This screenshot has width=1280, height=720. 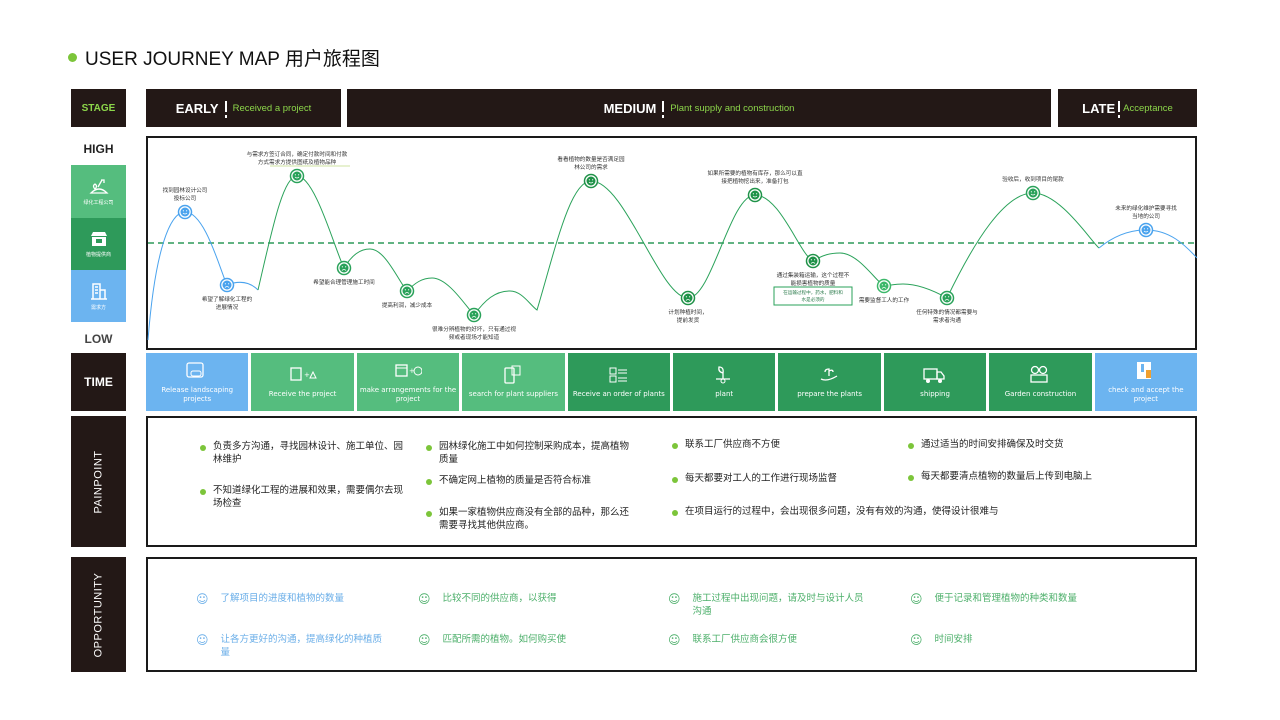 I want to click on journey-label: 提前发货, so click(x=688, y=320).